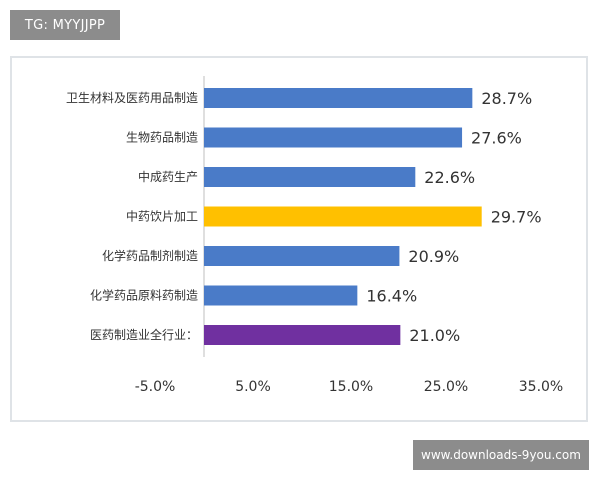 The image size is (600, 480). Describe the element at coordinates (501, 455) in the screenshot. I see `watermark-bottom: www.downloads-9you.com` at that location.